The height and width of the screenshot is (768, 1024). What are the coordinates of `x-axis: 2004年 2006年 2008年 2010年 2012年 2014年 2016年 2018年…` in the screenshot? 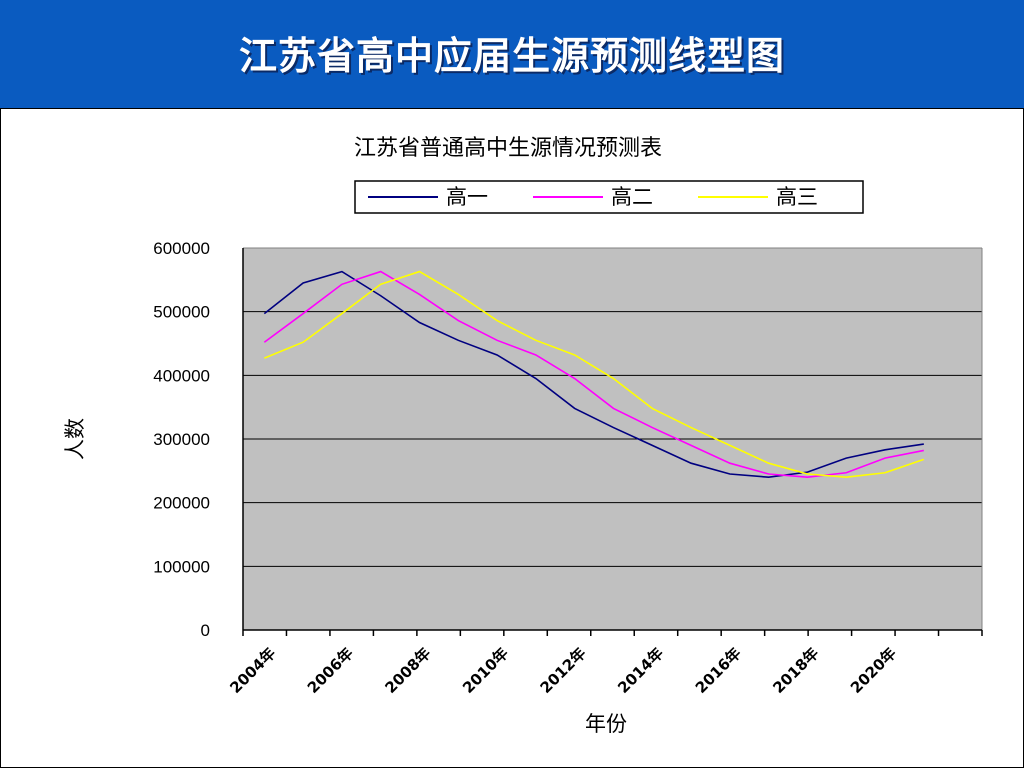 It's located at (604, 663).